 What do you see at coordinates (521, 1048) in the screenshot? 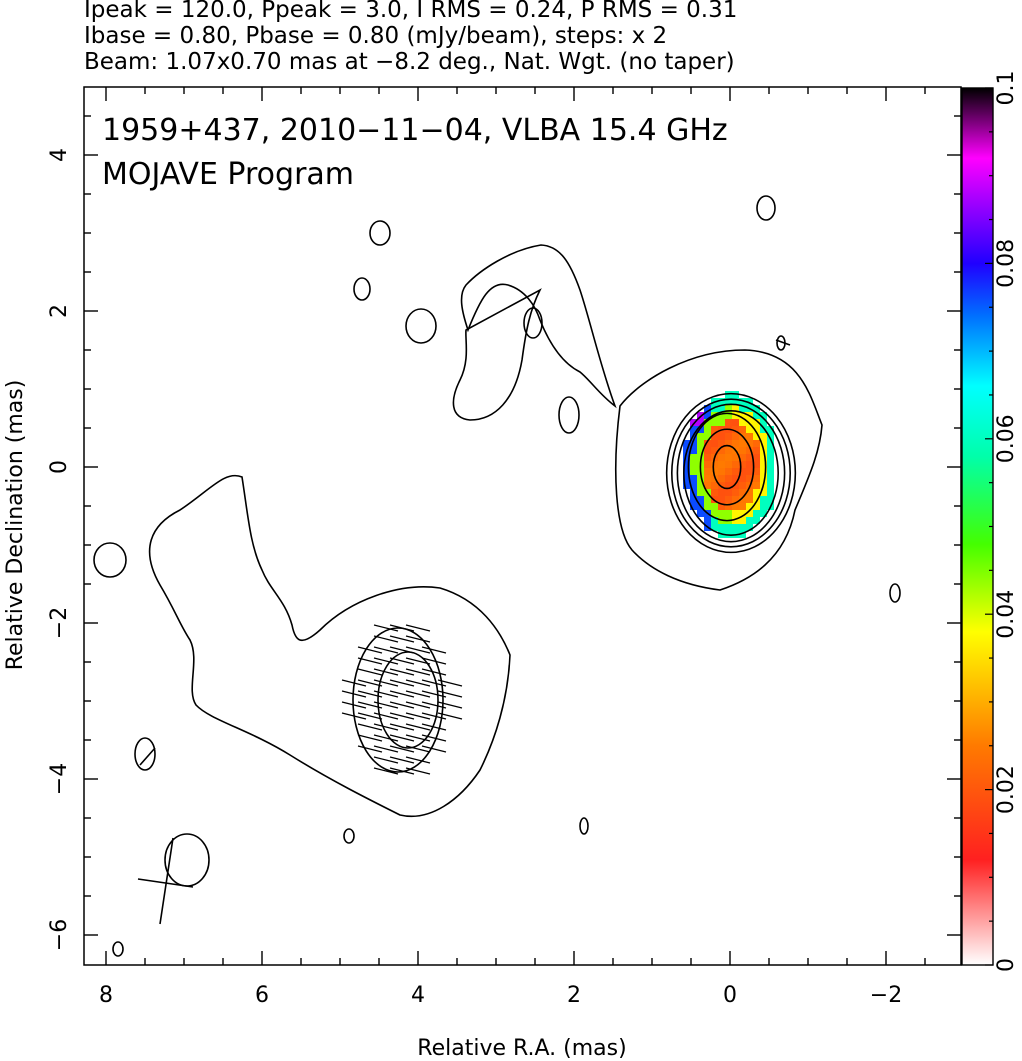
I see `x-axis-label: Relative R.A. (mas)` at bounding box center [521, 1048].